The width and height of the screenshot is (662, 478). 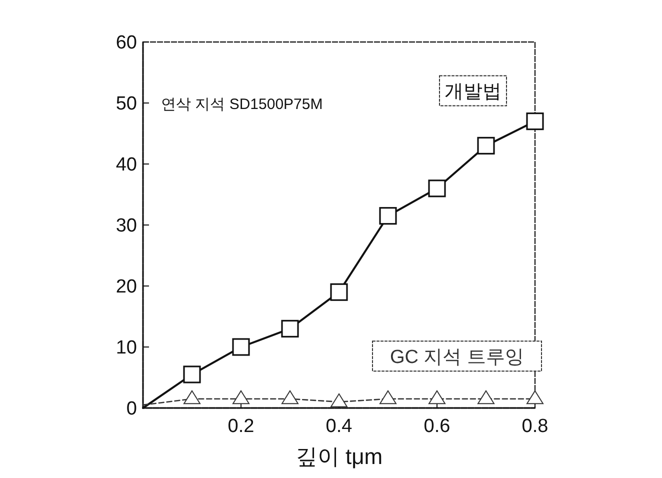 I want to click on x-tick-label: 0.2, so click(x=241, y=426).